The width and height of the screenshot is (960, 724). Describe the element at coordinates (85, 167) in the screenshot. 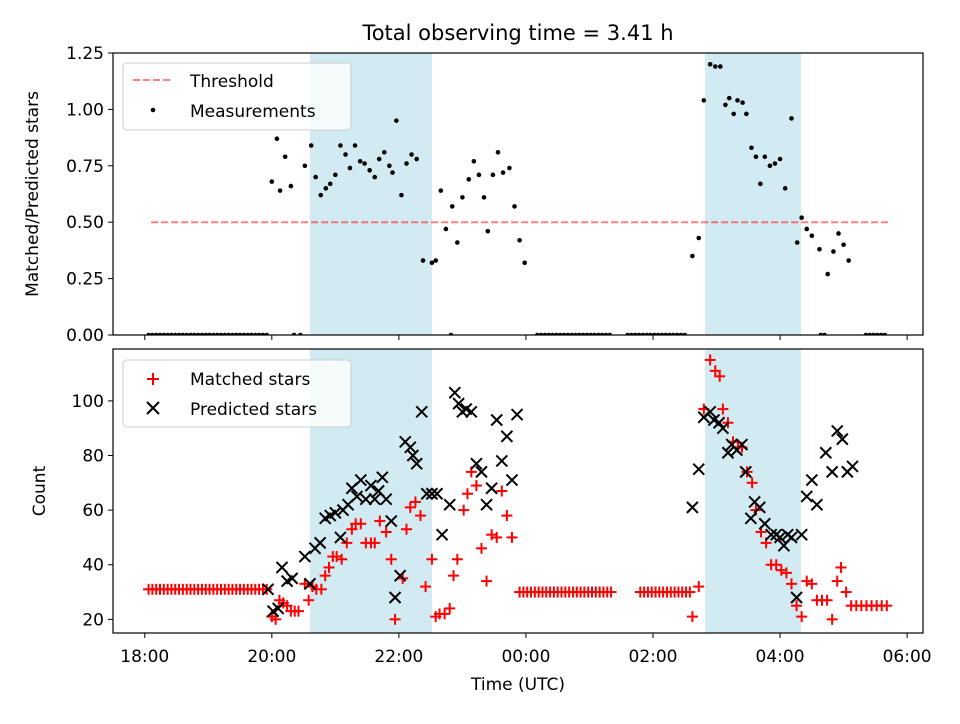

I see `y-tick-label: 0.75` at that location.